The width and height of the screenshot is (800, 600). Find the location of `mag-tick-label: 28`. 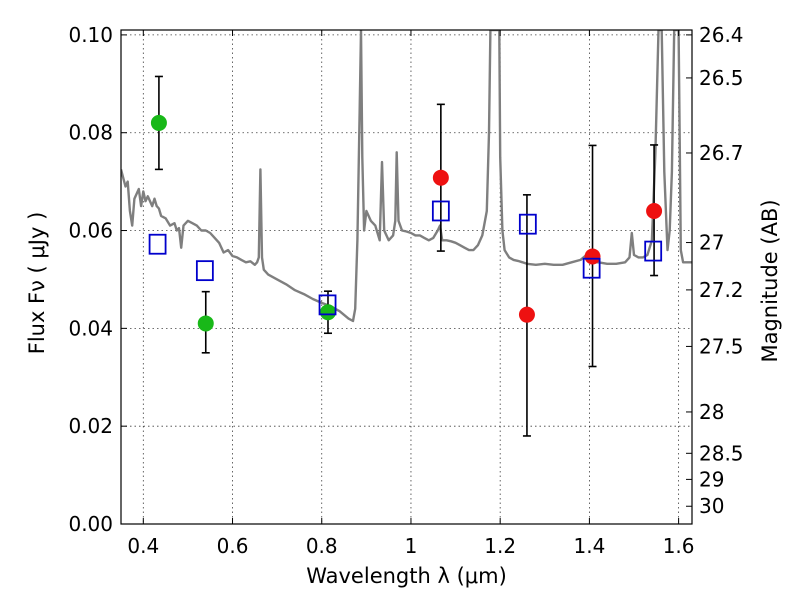

mag-tick-label: 28 is located at coordinates (711, 412).